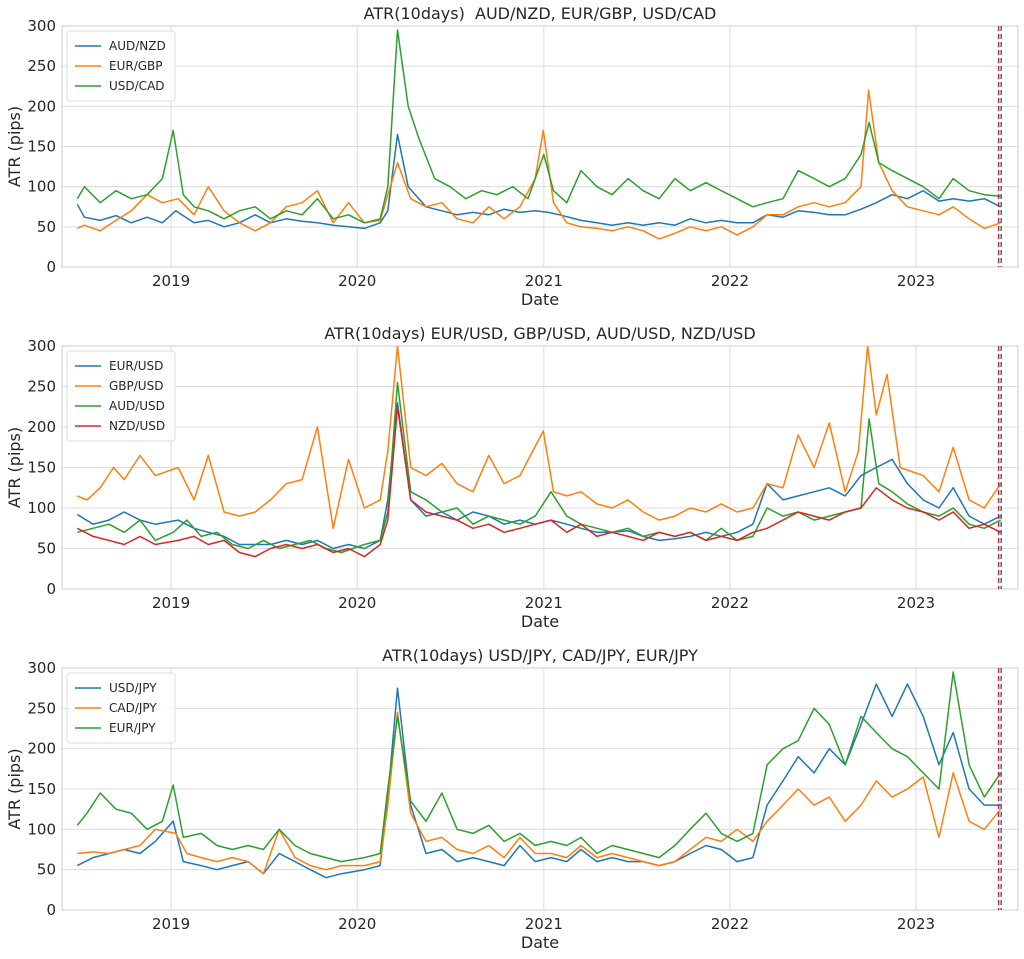 The height and width of the screenshot is (959, 1024). I want to click on series-line-nzd-usd, so click(539, 482).